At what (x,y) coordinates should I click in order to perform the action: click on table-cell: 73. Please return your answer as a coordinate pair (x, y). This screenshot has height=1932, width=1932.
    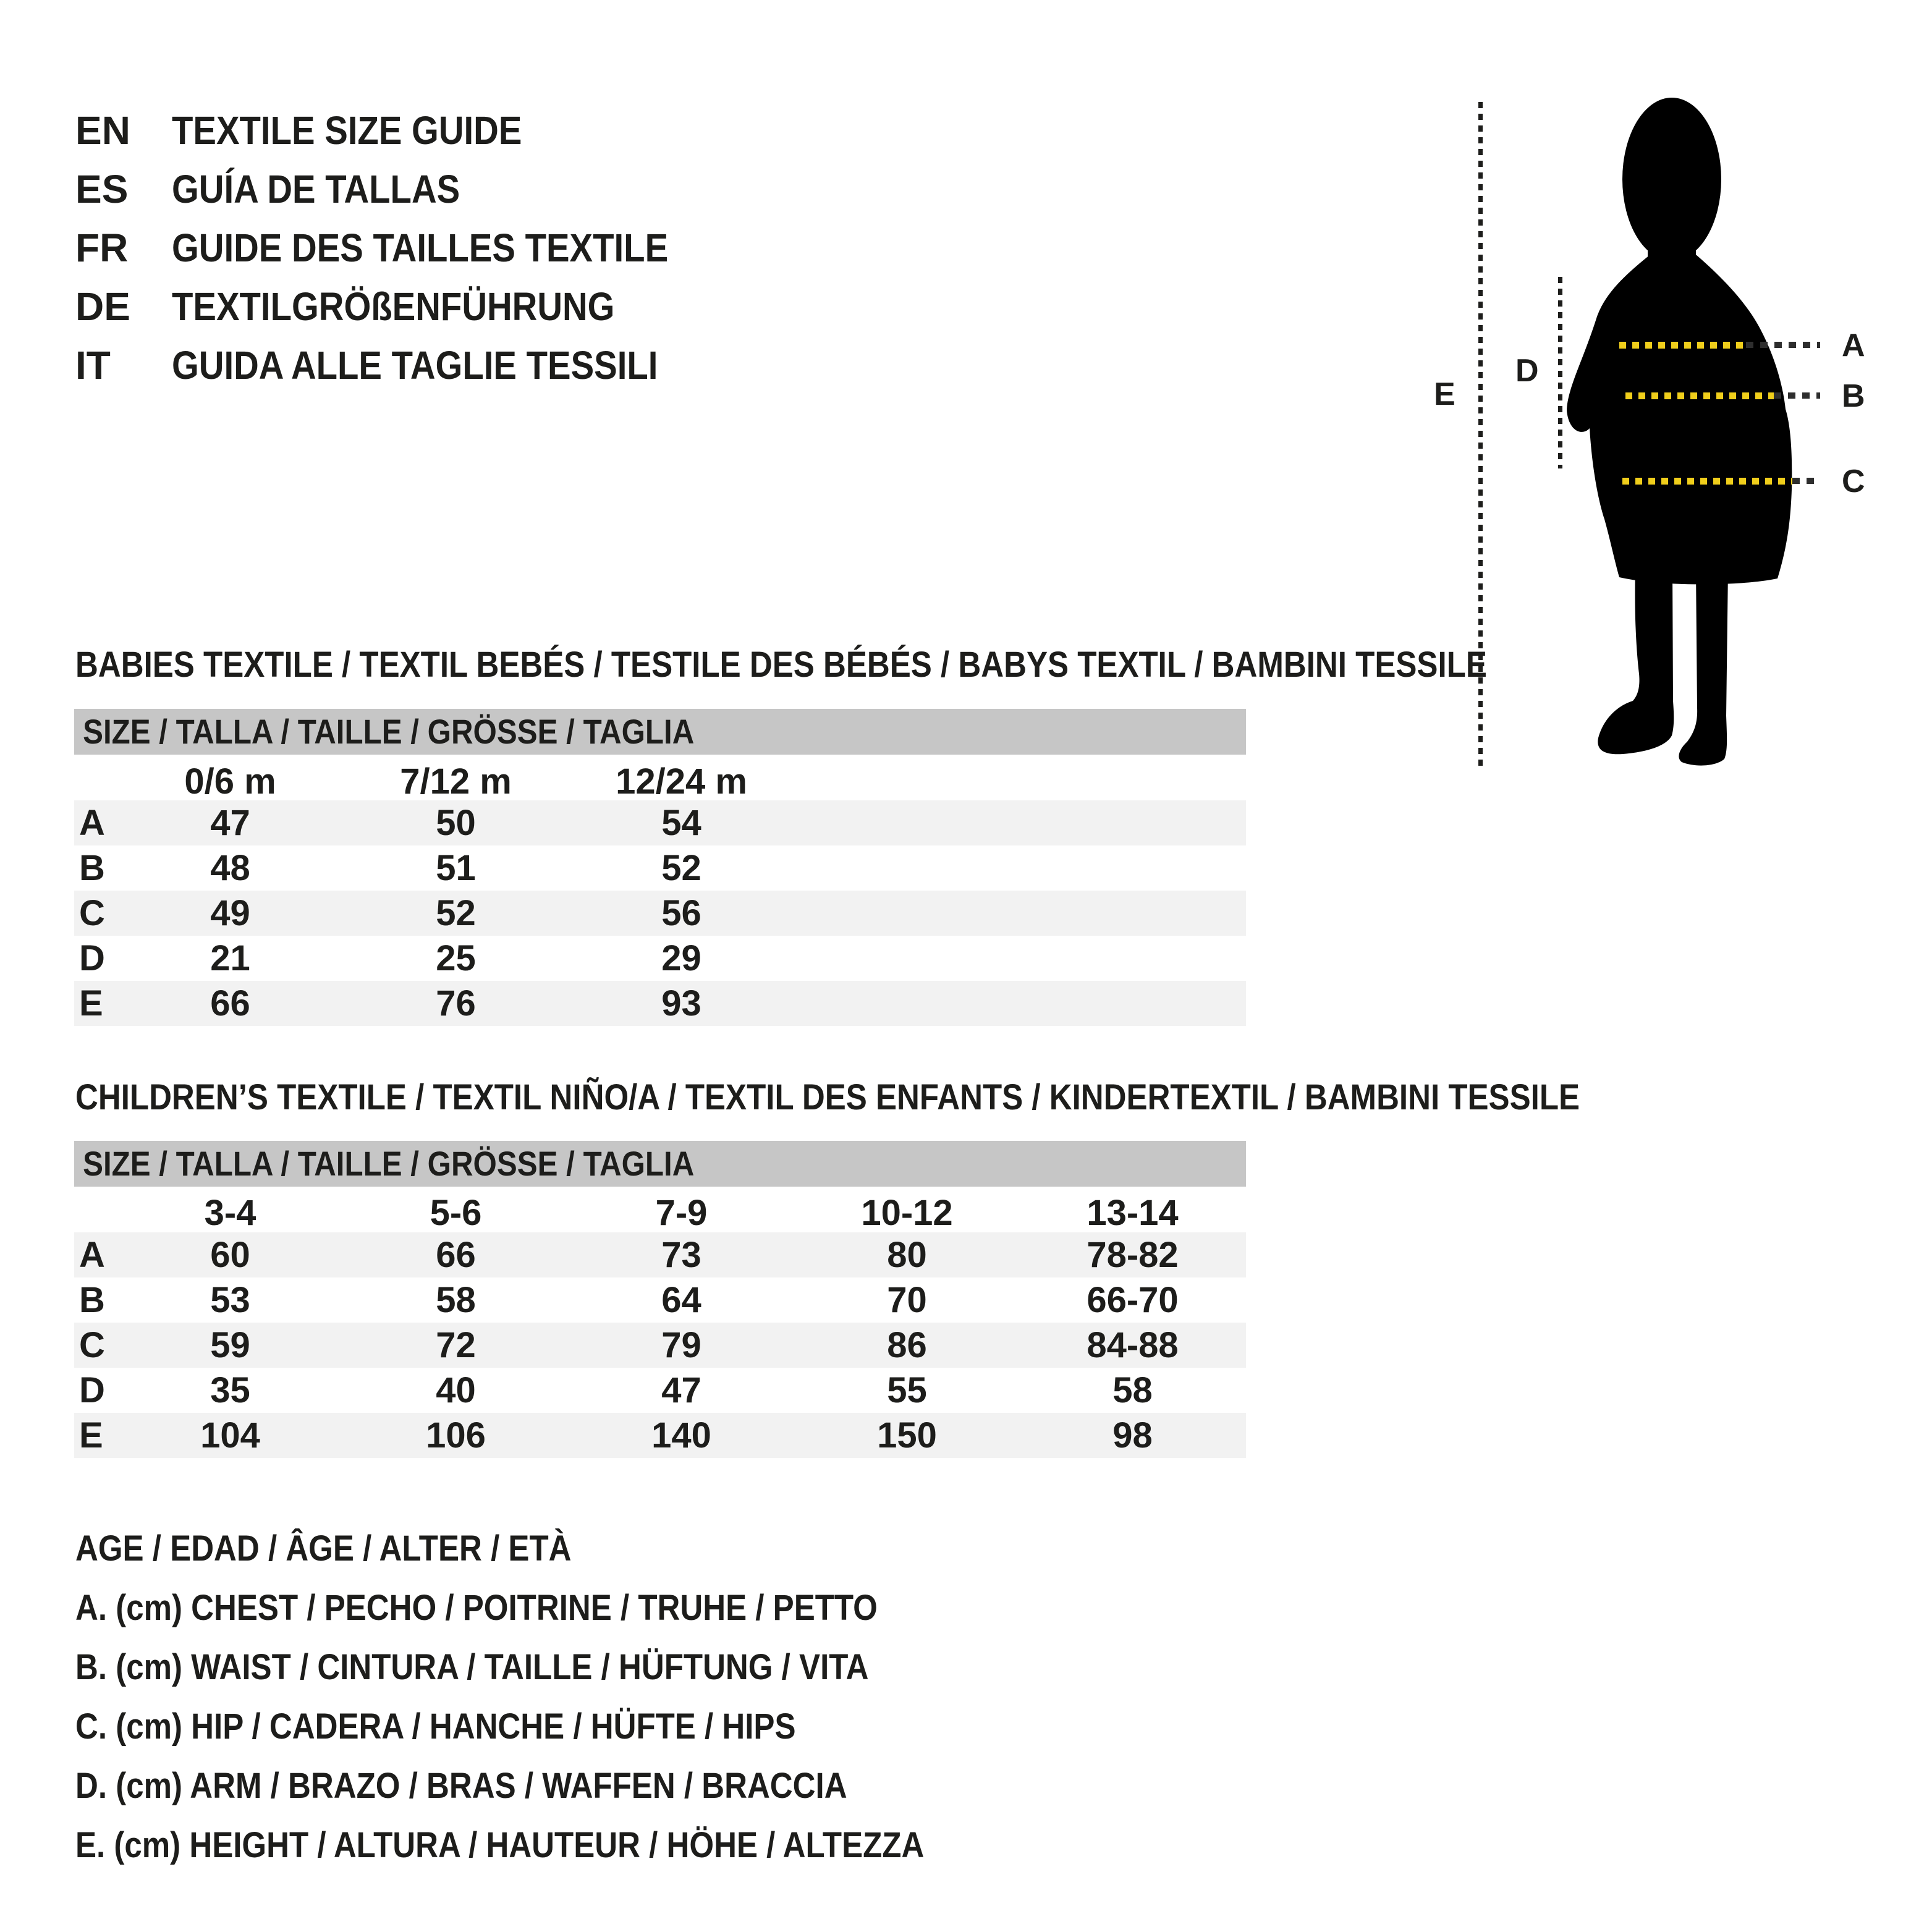
    Looking at the image, I should click on (681, 1255).